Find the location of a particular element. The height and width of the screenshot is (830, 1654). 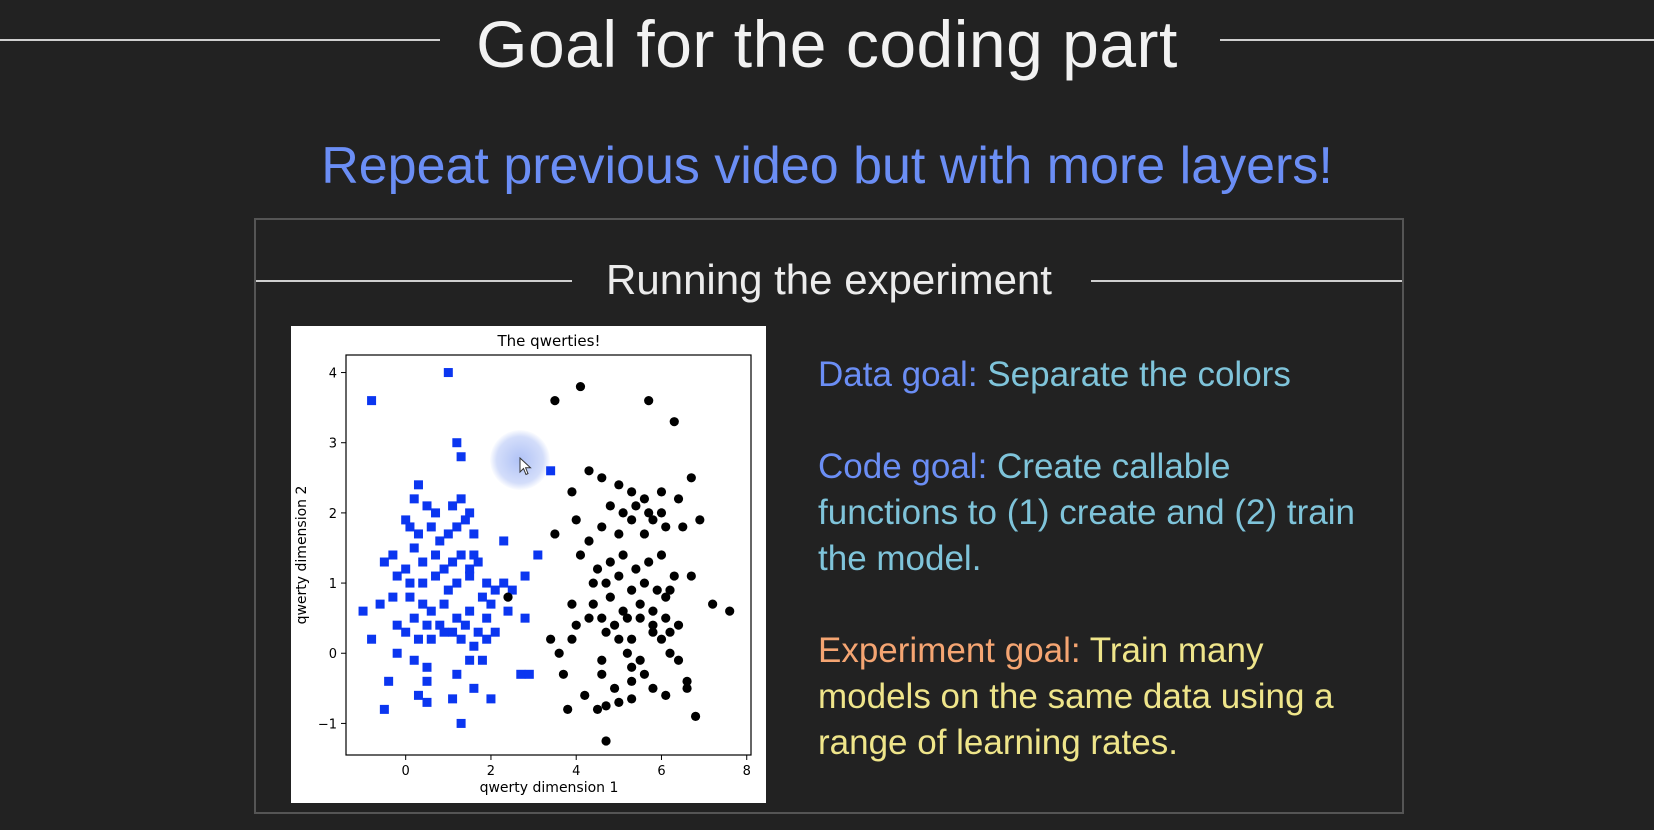

y-tick-label: −1 is located at coordinates (327, 724).